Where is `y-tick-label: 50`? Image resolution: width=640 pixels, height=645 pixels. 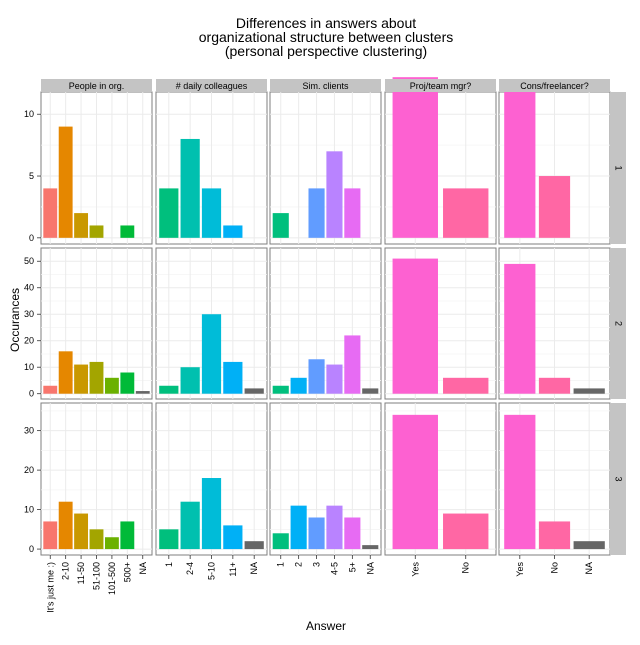
y-tick-label: 50 is located at coordinates (29, 261).